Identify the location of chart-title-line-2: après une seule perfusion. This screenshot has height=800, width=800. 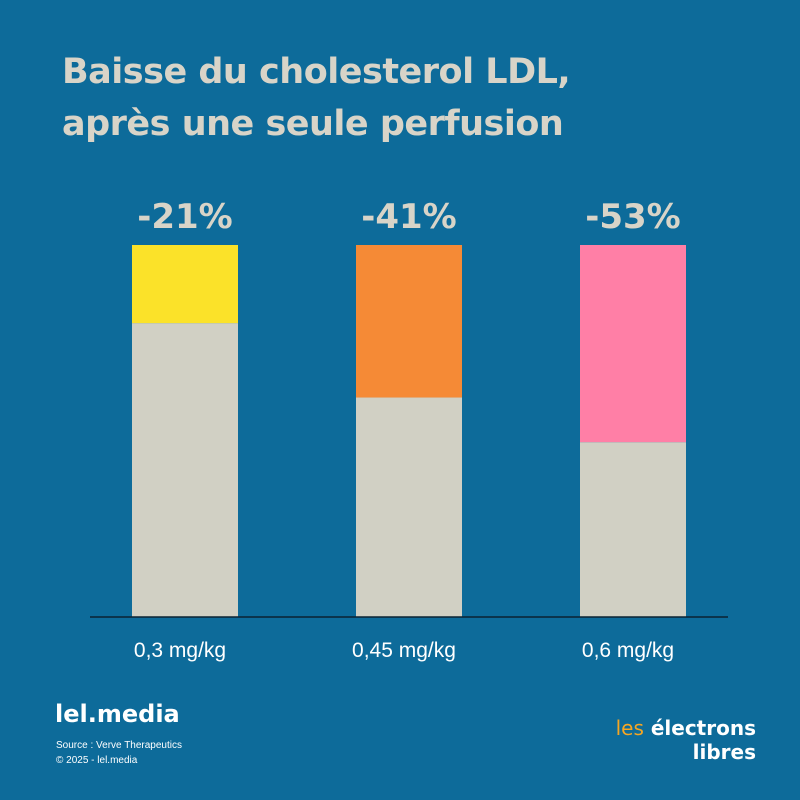
(313, 124).